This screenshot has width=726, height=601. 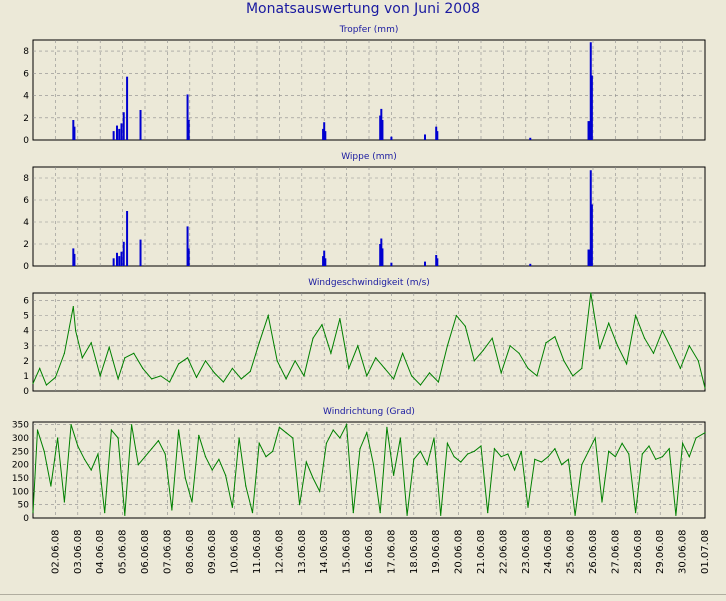 What do you see at coordinates (20, 439) in the screenshot?
I see `y-tick-label: 300` at bounding box center [20, 439].